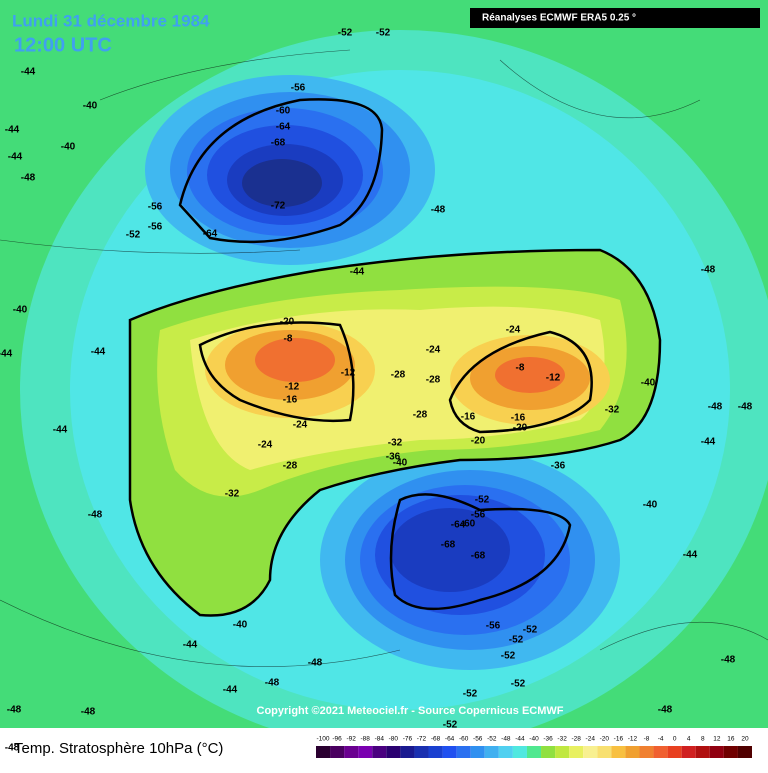 The height and width of the screenshot is (773, 768). What do you see at coordinates (534, 739) in the screenshot?
I see `colorbar-label: -40` at bounding box center [534, 739].